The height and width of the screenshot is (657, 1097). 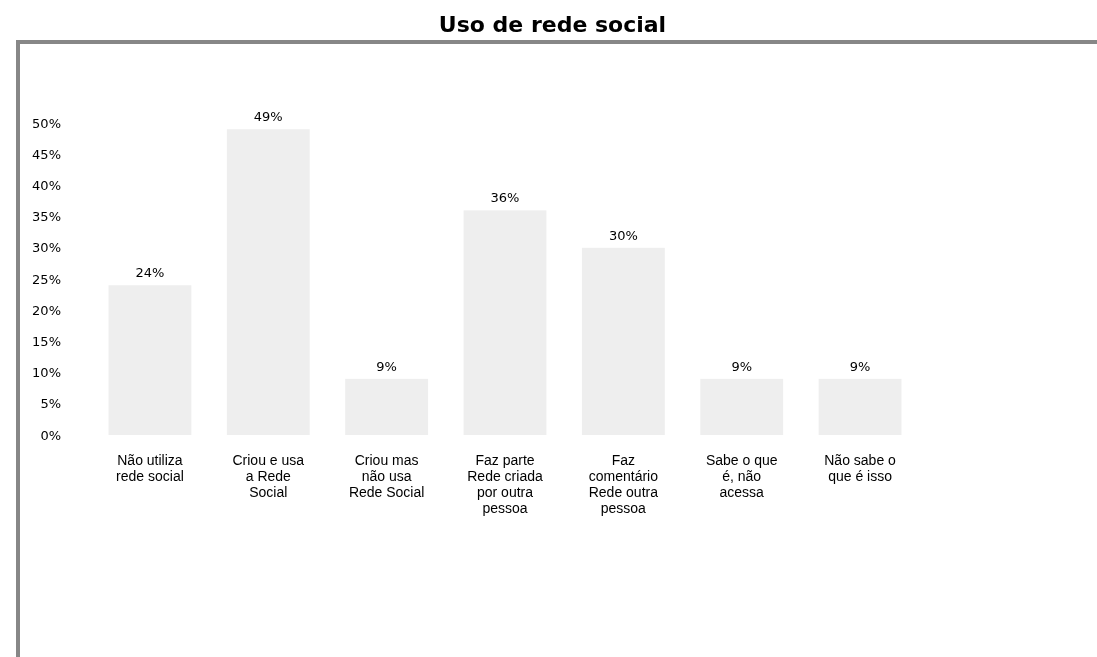 I want to click on x-tick-label: Não utiliza rede social, so click(x=150, y=468).